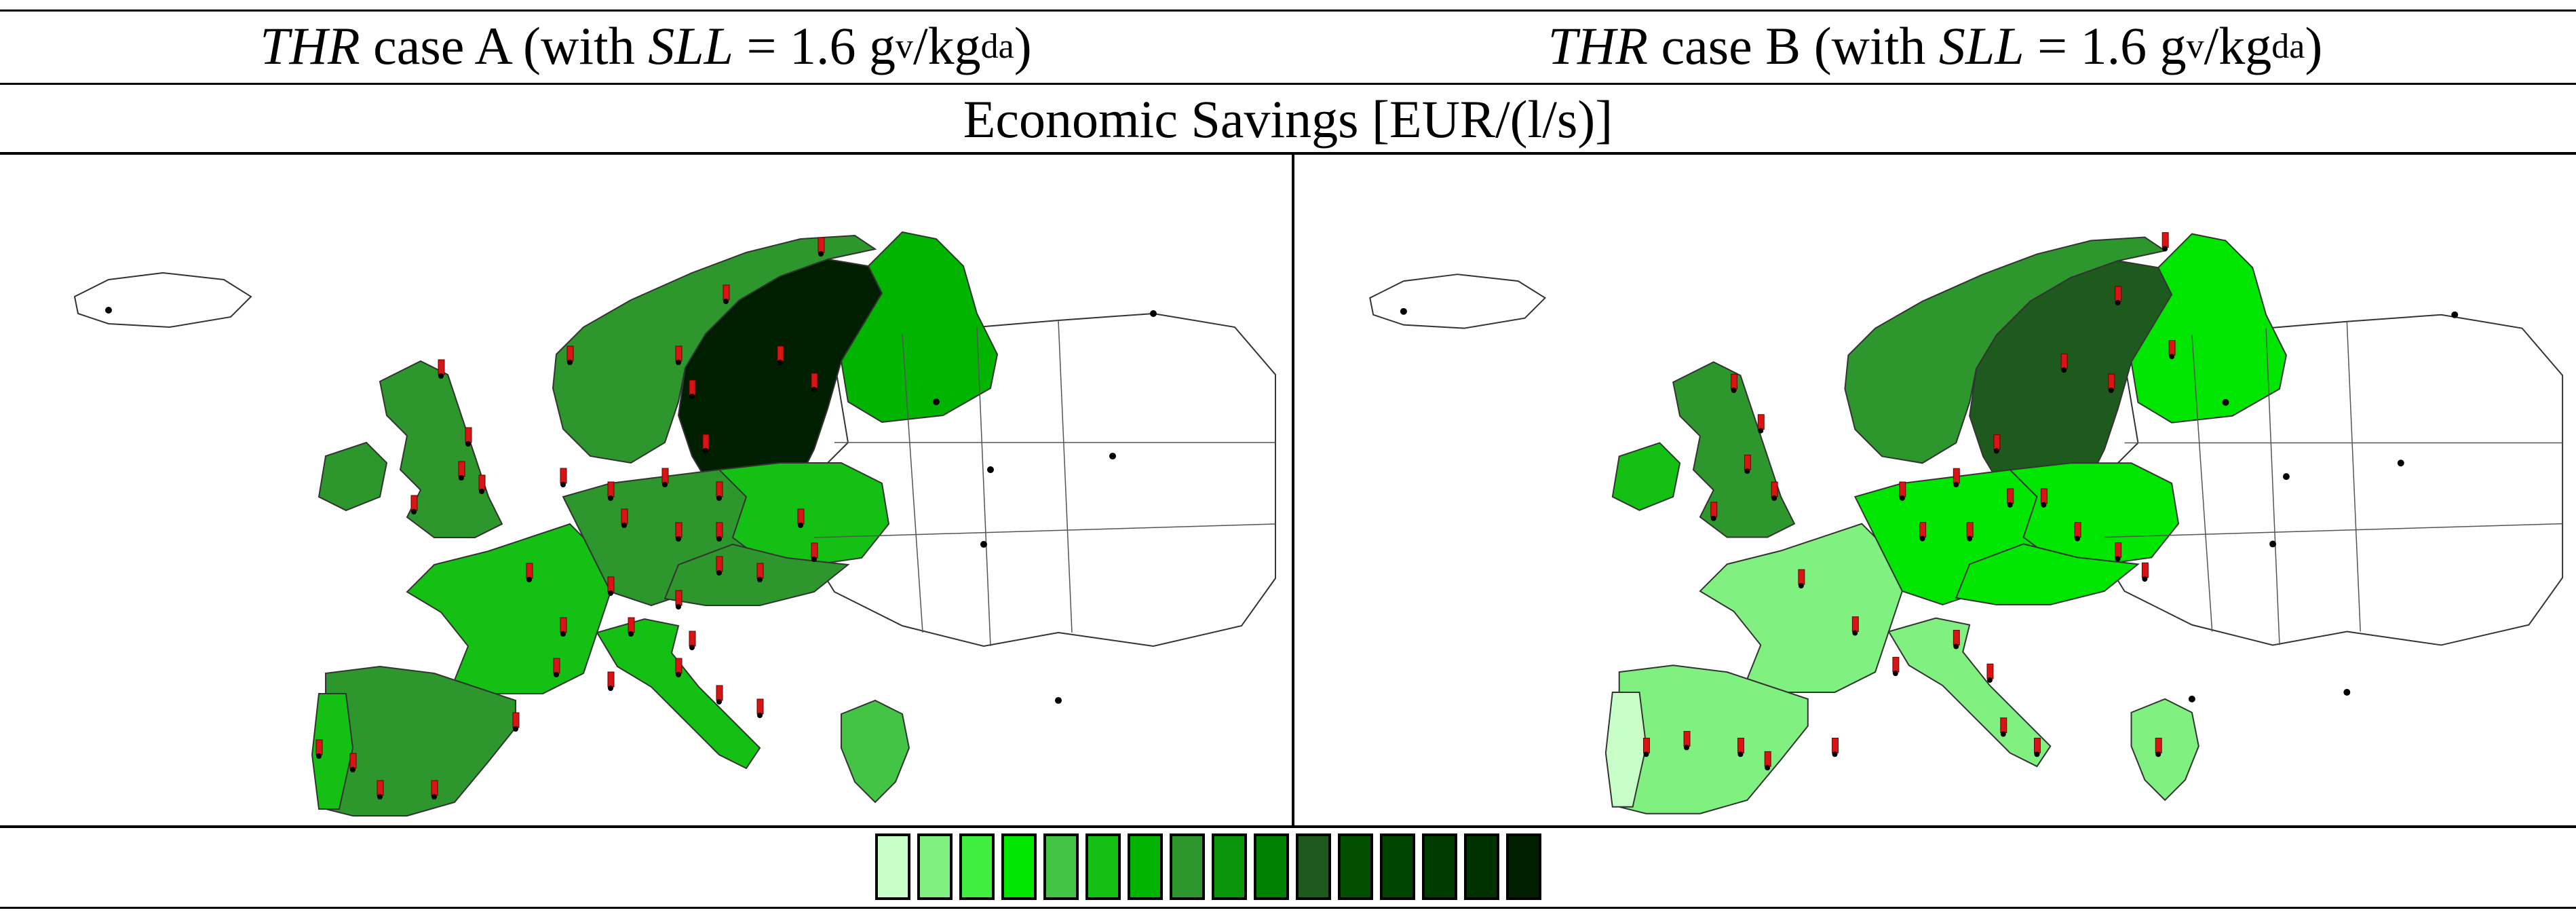 Image resolution: width=2576 pixels, height=919 pixels. I want to click on color-scale-legend, so click(1208, 866).